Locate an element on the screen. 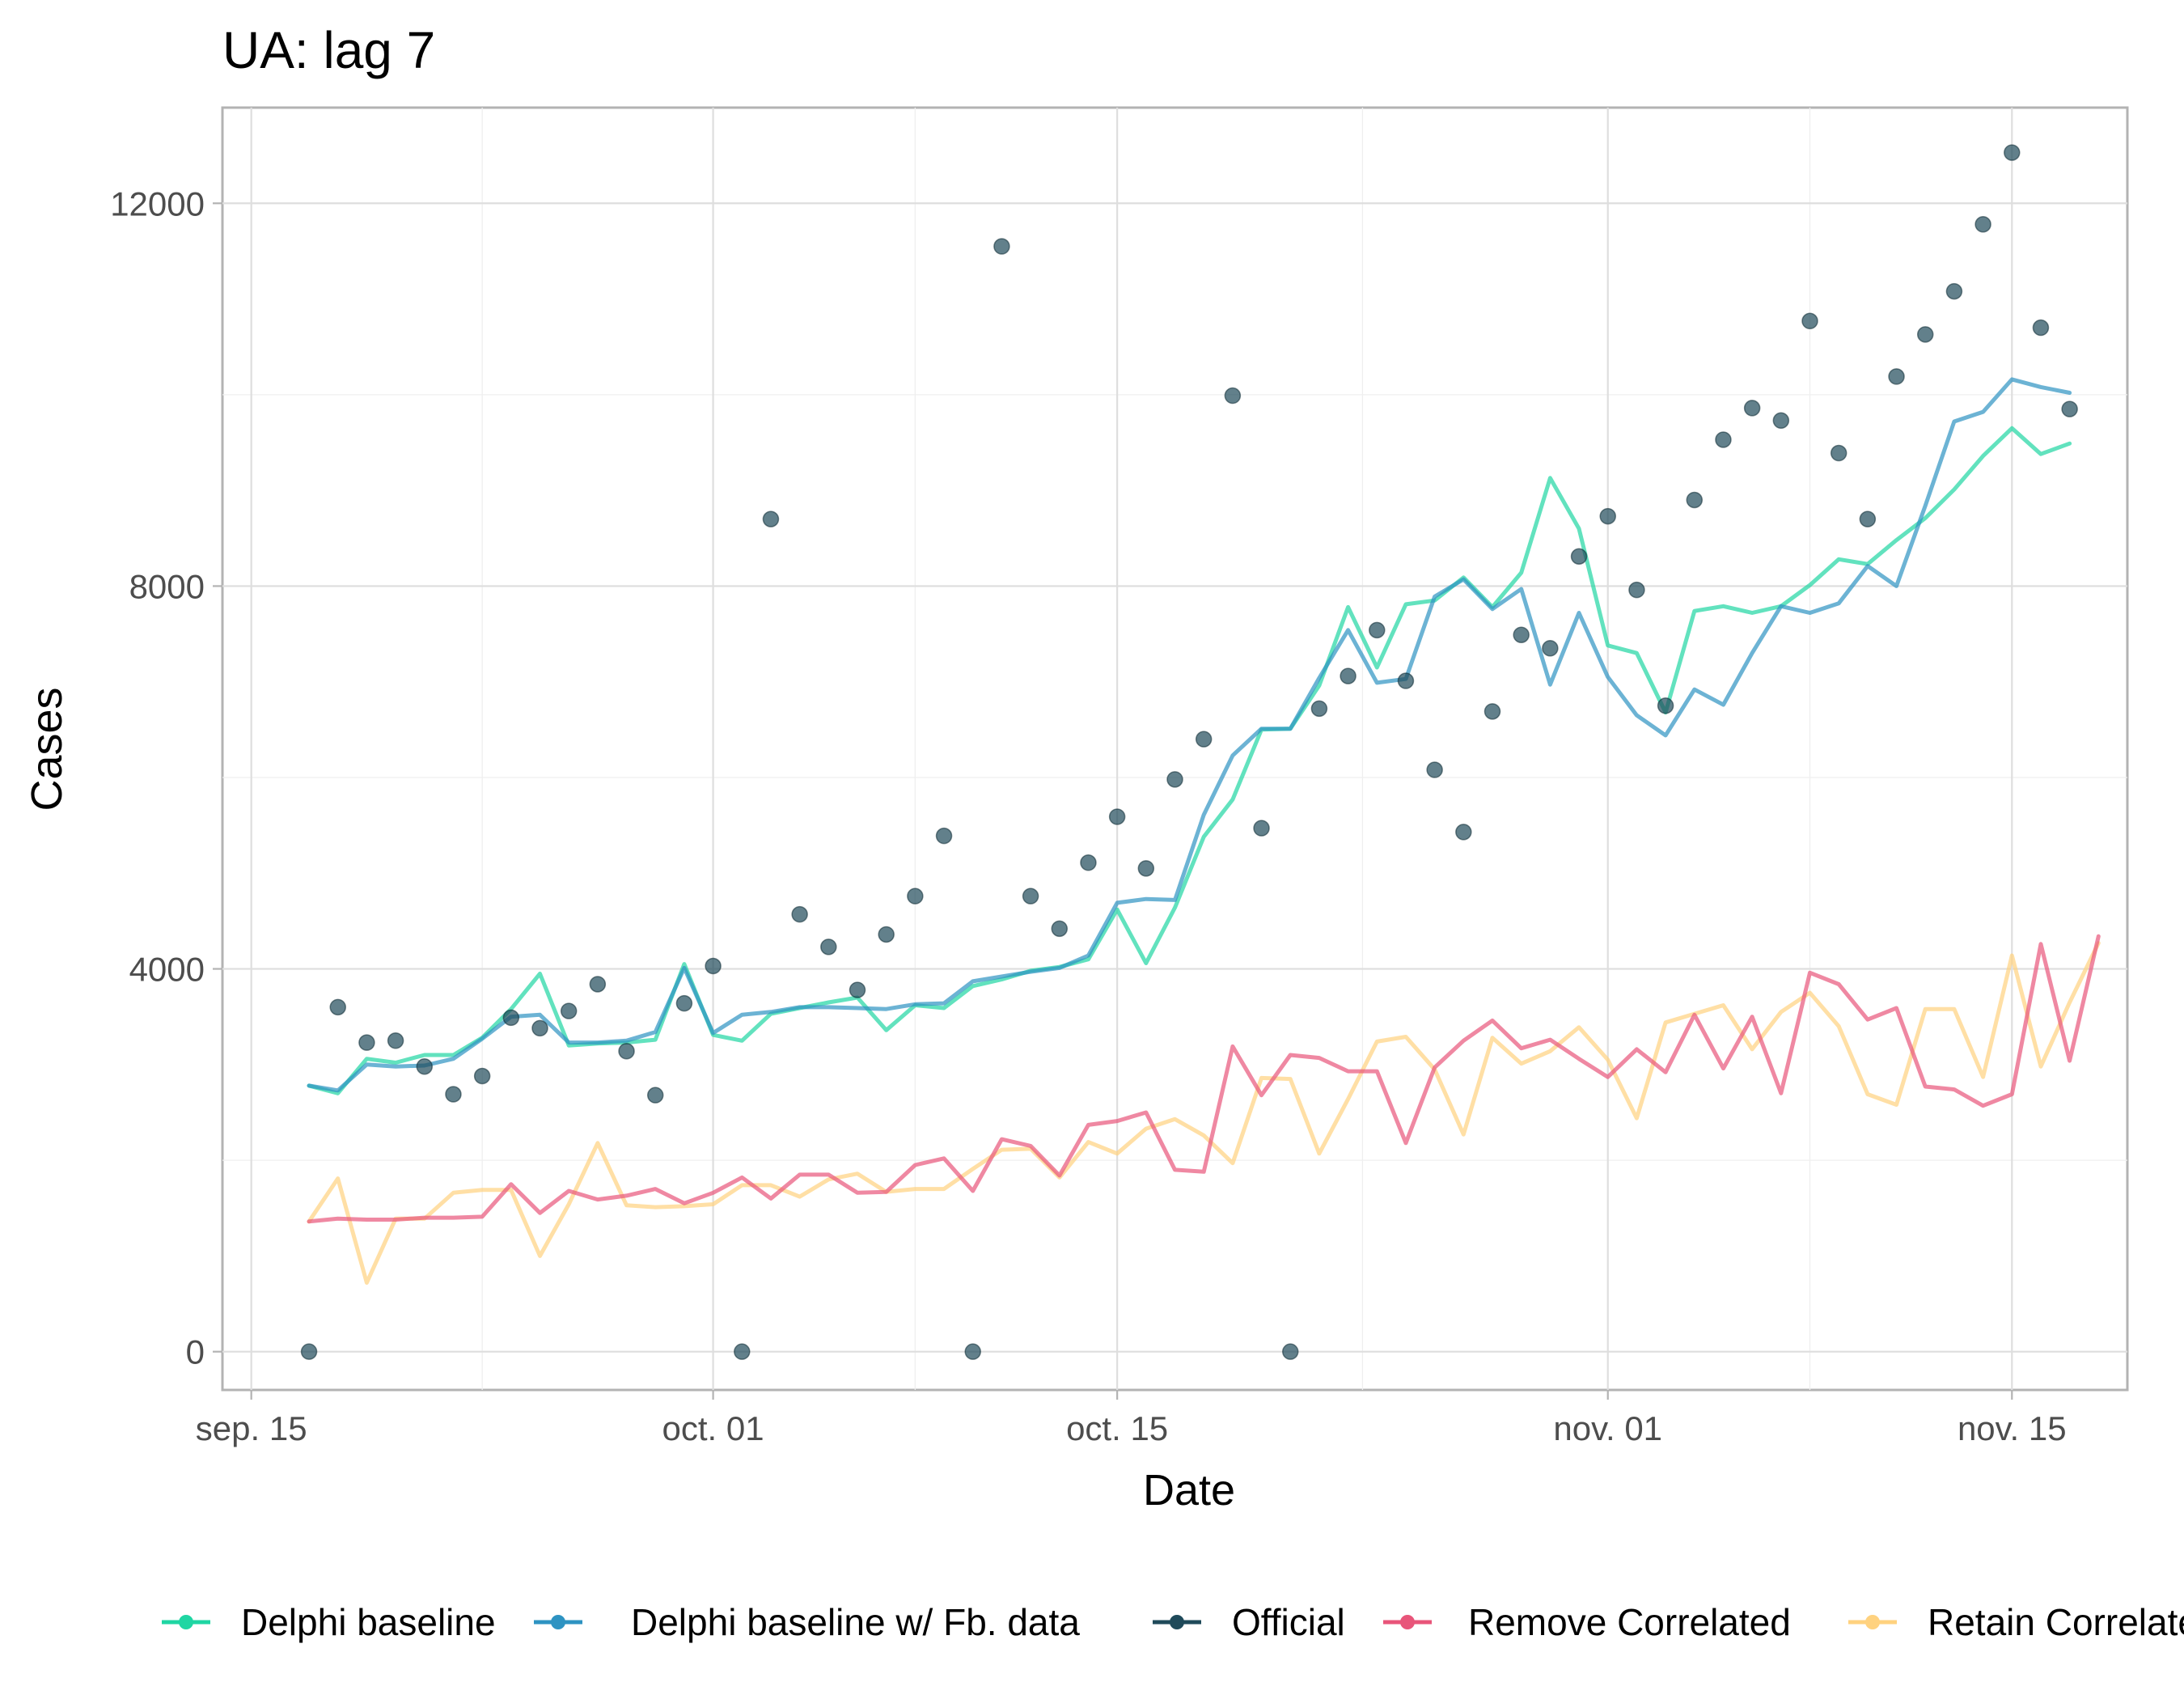 This screenshot has width=2184, height=1699. legend-label: Remove Correlated is located at coordinates (1629, 1622).